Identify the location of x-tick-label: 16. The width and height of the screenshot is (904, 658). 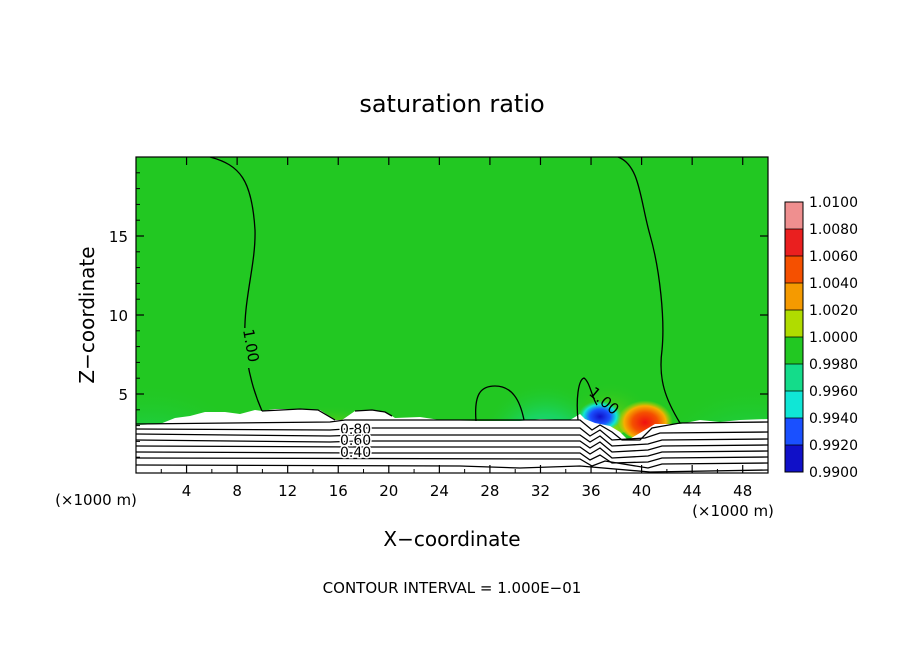
(338, 491).